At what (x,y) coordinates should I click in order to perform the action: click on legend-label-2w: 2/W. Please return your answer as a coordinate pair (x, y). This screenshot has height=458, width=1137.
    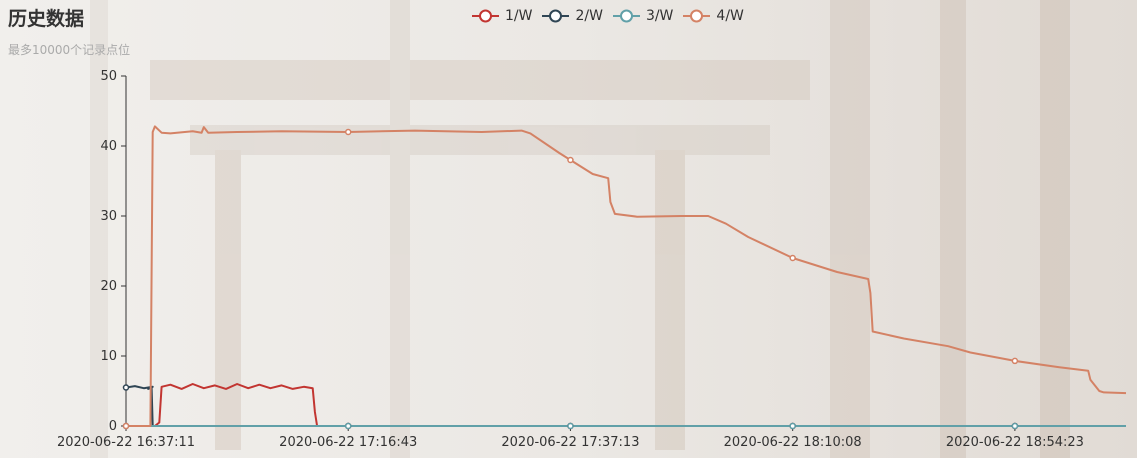
    Looking at the image, I should click on (589, 16).